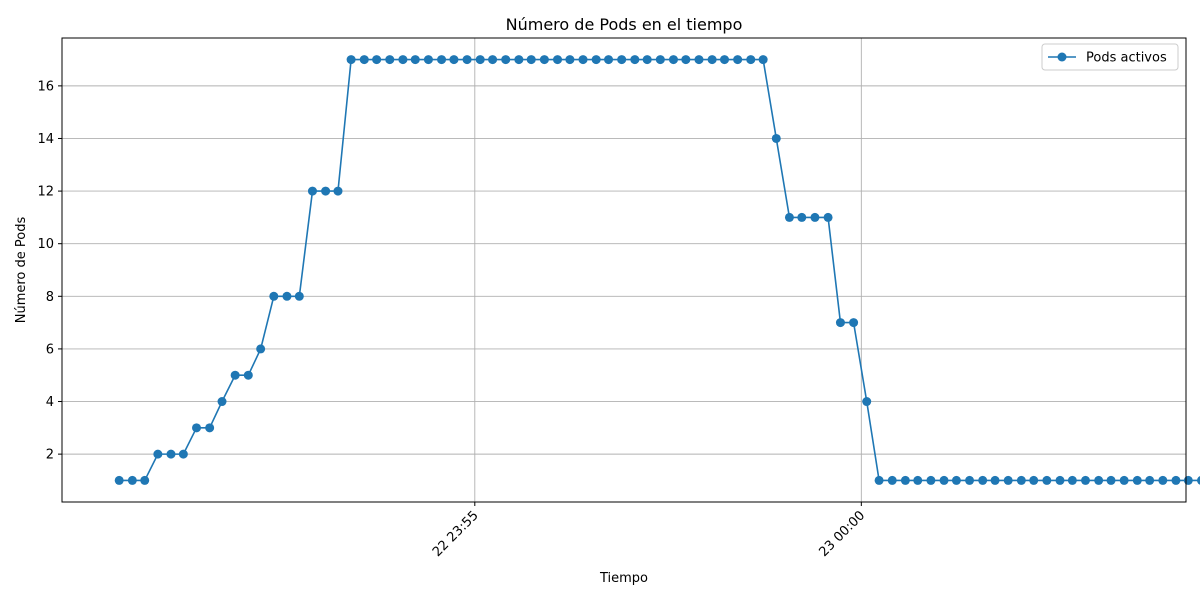 The height and width of the screenshot is (600, 1200). Describe the element at coordinates (1126, 58) in the screenshot. I see `legend-label: Pods activos` at that location.